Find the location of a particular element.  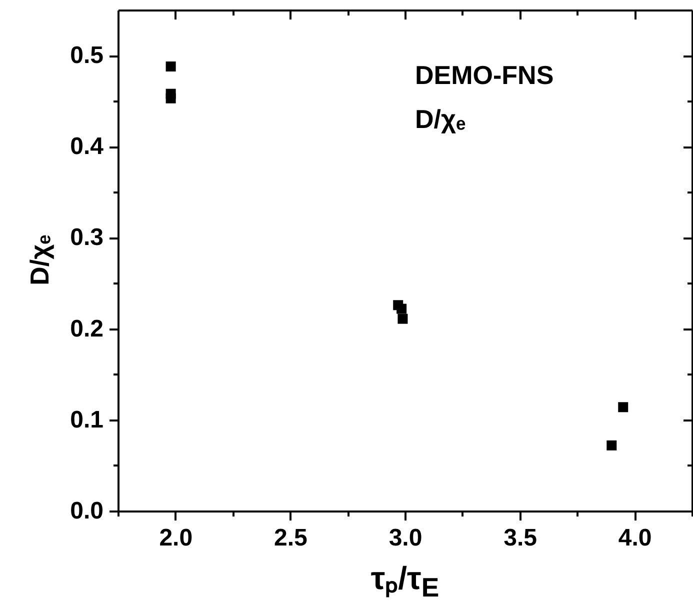

y-axis-title: D/χₑ is located at coordinates (40, 260).